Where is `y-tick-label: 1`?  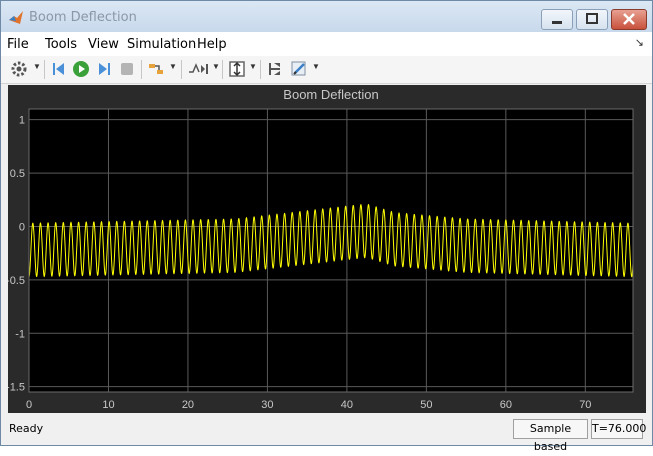 y-tick-label: 1 is located at coordinates (22, 121).